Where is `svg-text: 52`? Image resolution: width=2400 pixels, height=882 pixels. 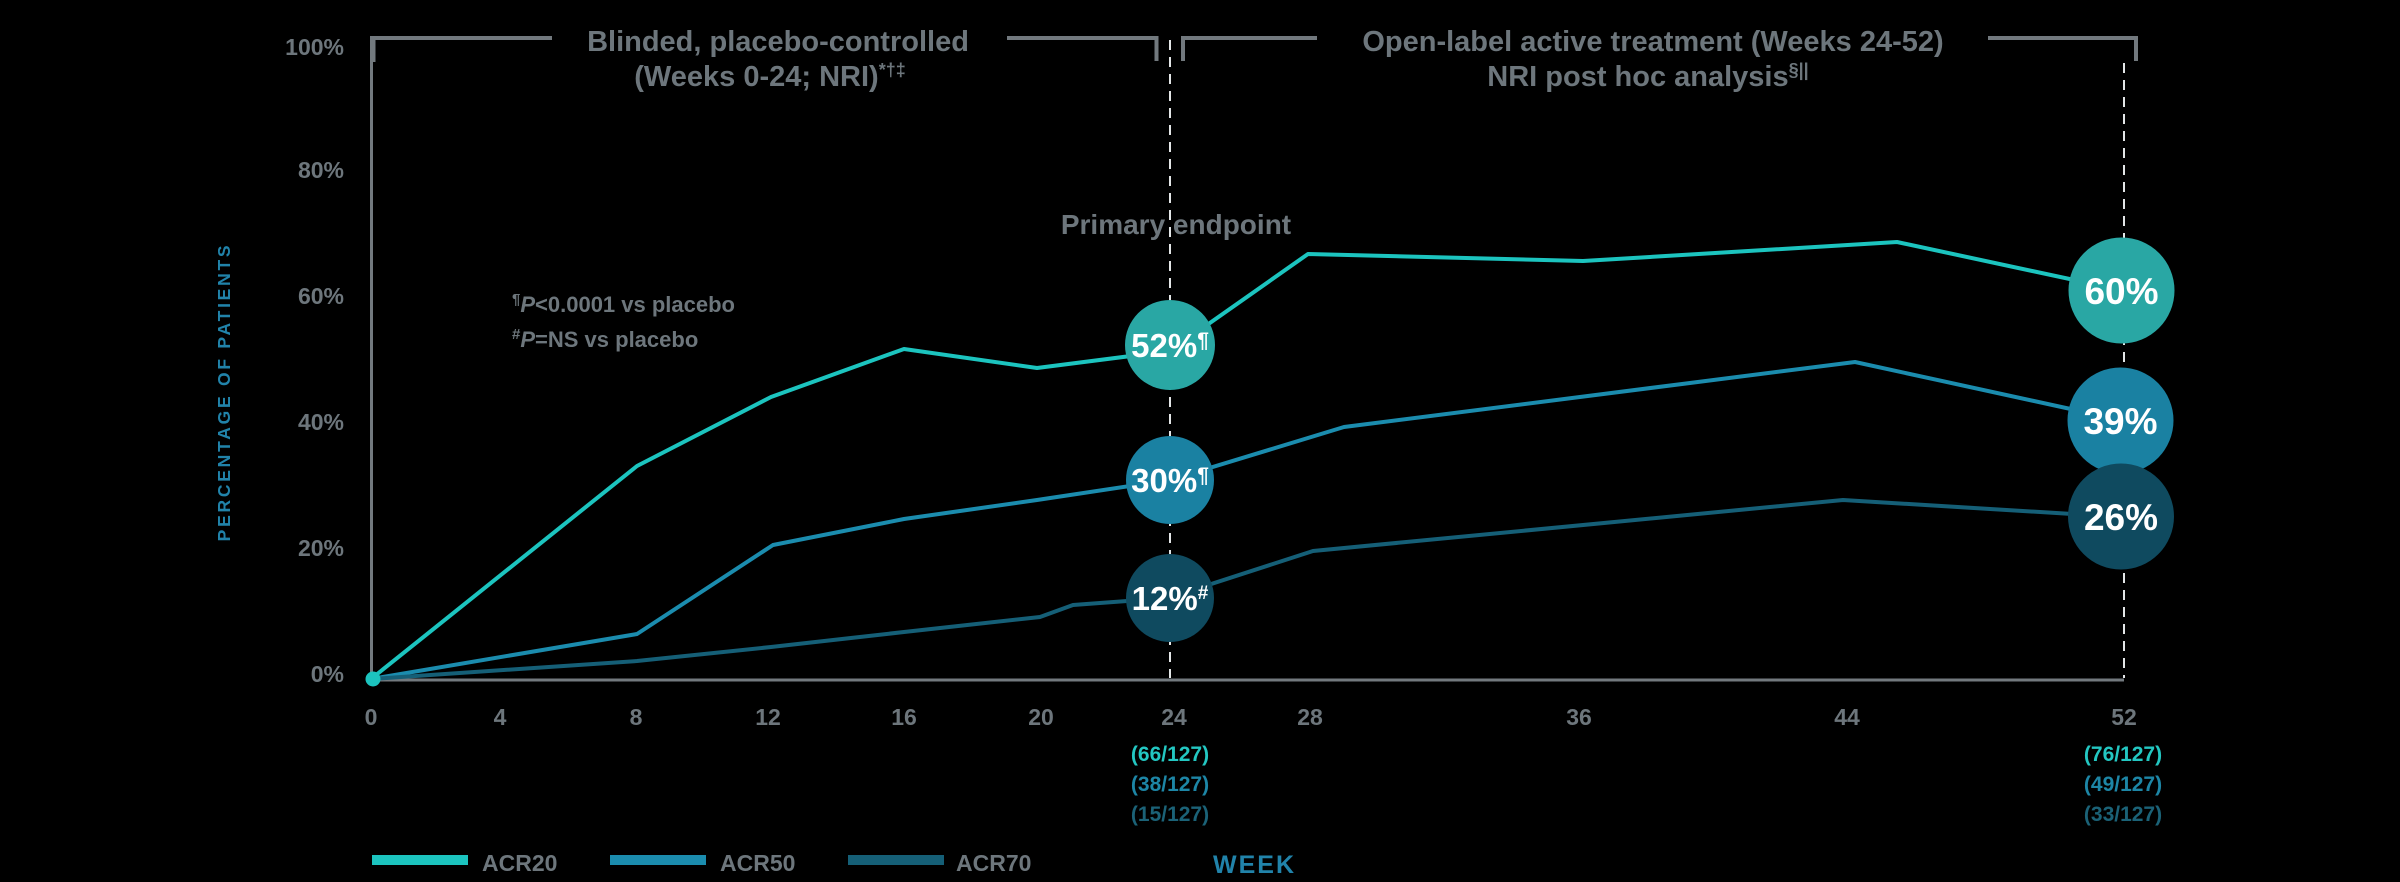
svg-text: 52 is located at coordinates (2124, 717).